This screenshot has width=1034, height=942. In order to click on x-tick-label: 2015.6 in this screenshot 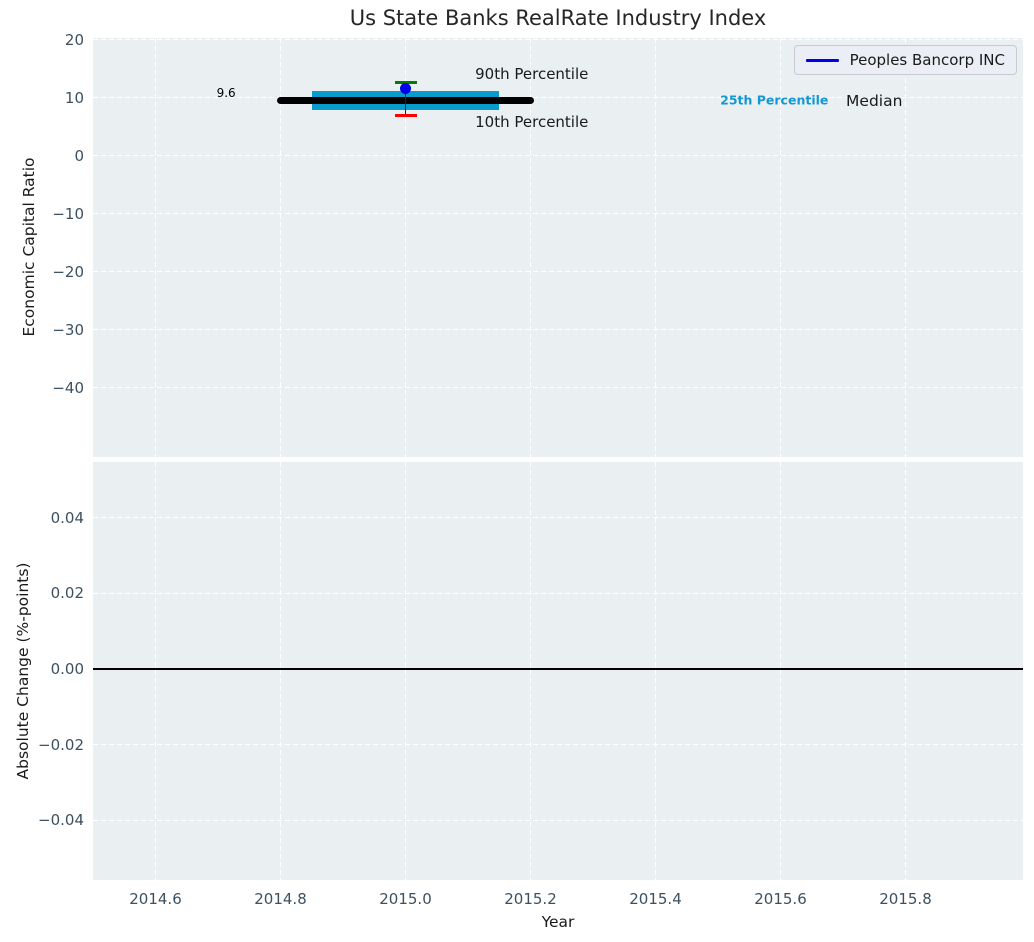, I will do `click(780, 899)`.